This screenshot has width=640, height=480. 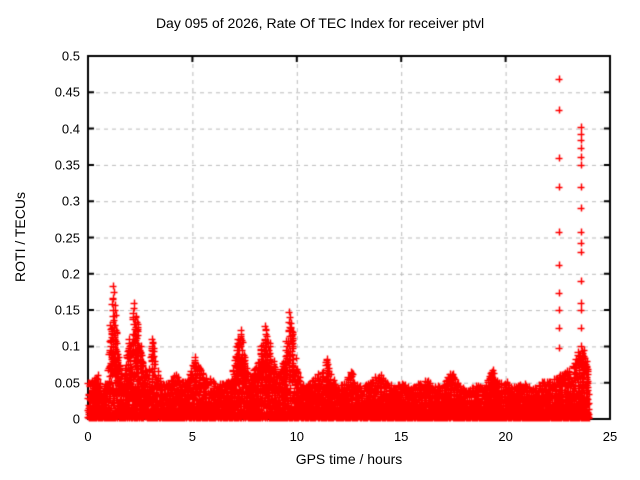 I want to click on y-tick-label: 0.1, so click(x=70, y=346).